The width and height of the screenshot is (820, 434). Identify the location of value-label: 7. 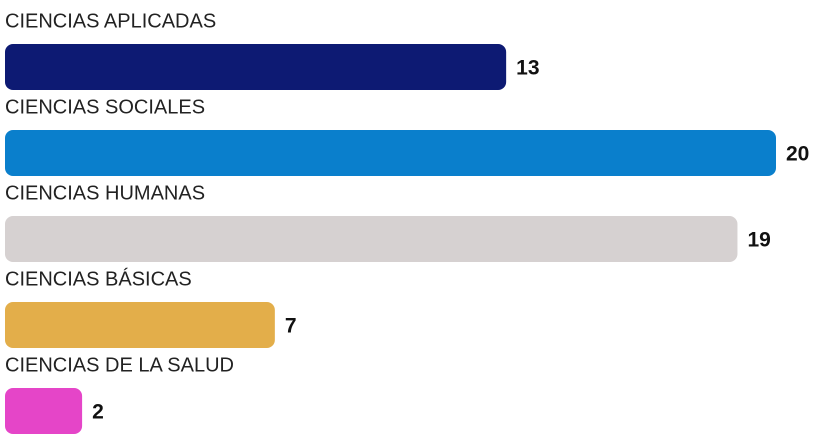
(291, 326).